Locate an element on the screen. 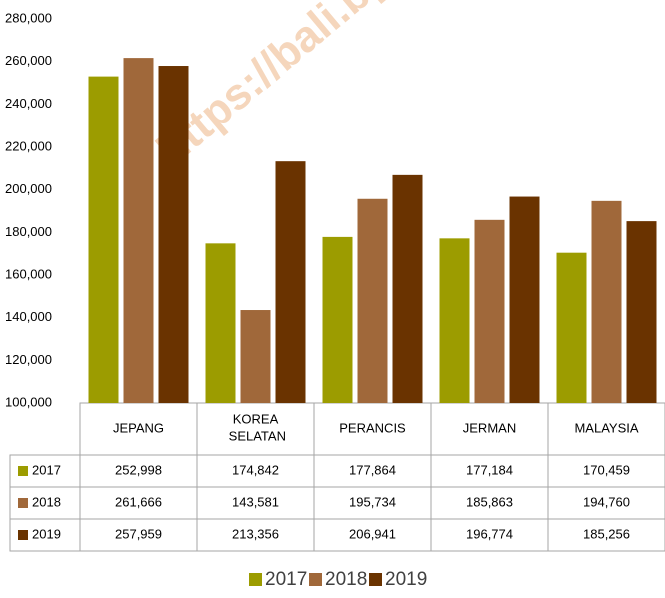  table-value: 257,959 is located at coordinates (138, 533).